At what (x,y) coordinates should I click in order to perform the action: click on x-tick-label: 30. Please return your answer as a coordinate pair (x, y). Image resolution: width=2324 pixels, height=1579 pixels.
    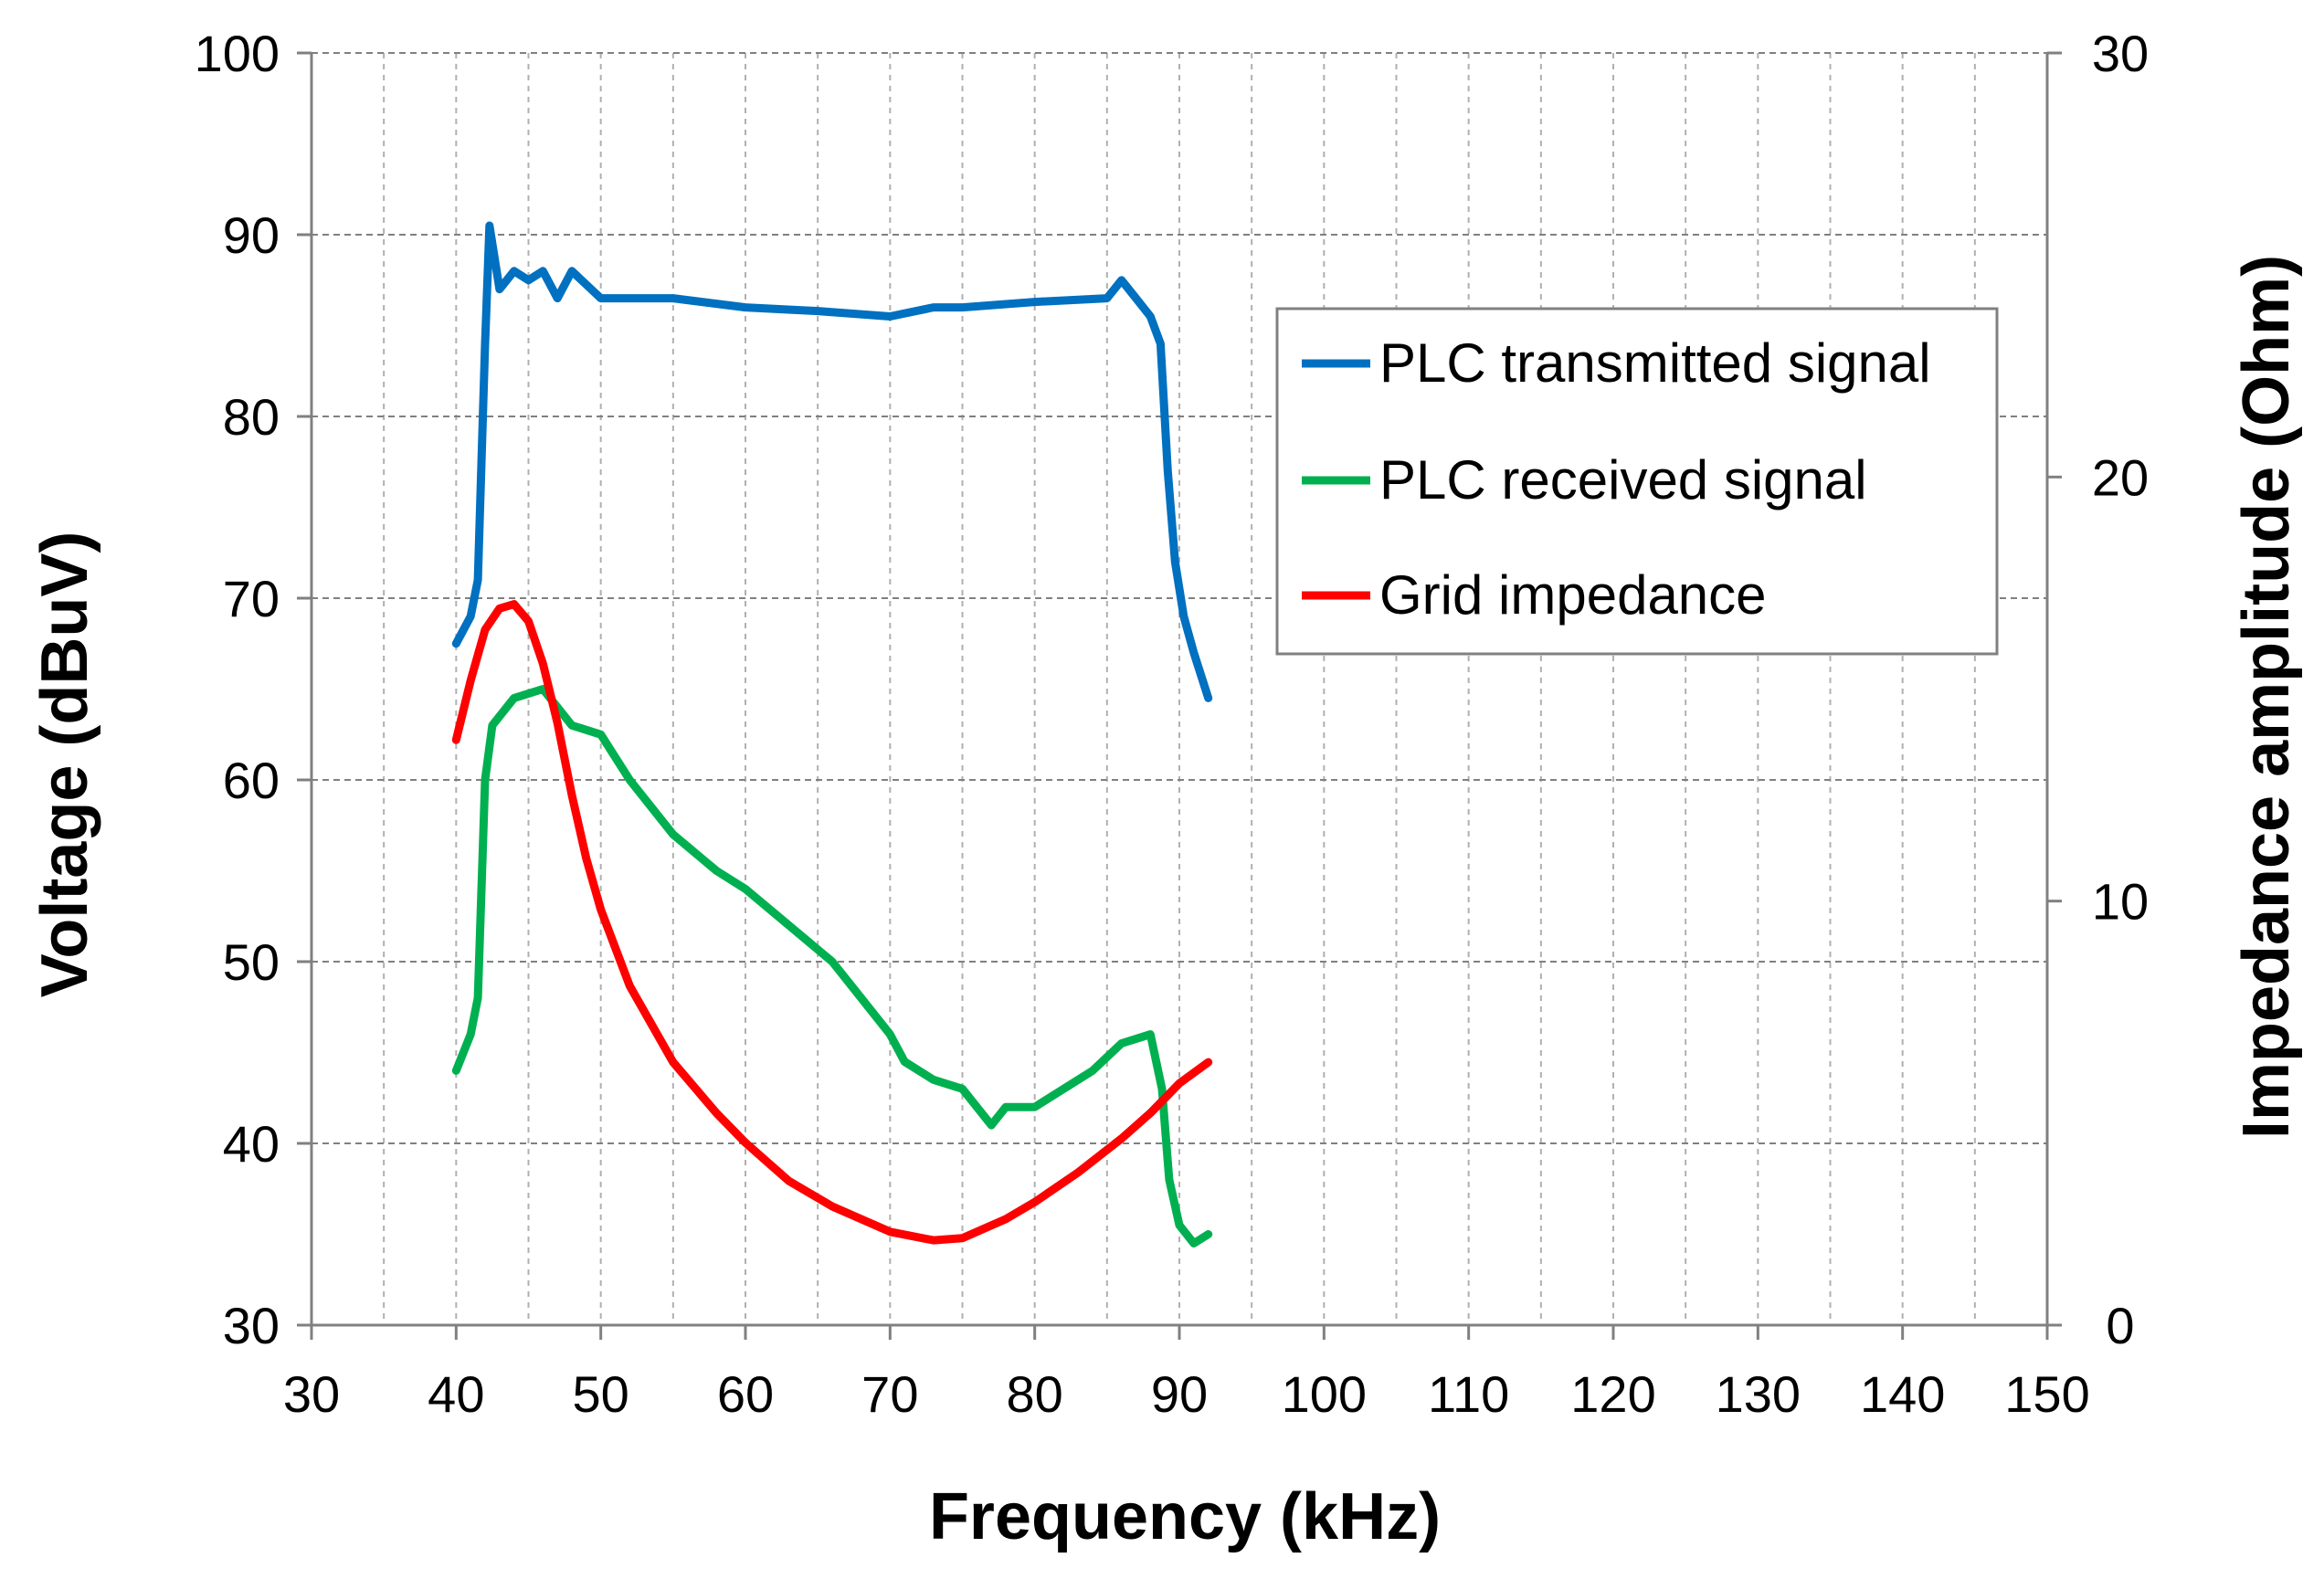
    Looking at the image, I should click on (311, 1394).